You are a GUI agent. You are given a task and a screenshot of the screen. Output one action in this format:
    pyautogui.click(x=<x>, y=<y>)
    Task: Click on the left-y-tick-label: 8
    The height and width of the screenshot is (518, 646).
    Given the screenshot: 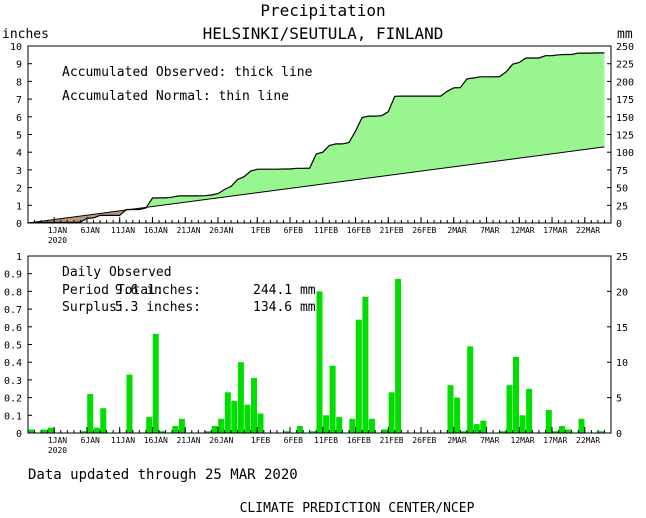 What is the action you would take?
    pyautogui.click(x=19, y=82)
    